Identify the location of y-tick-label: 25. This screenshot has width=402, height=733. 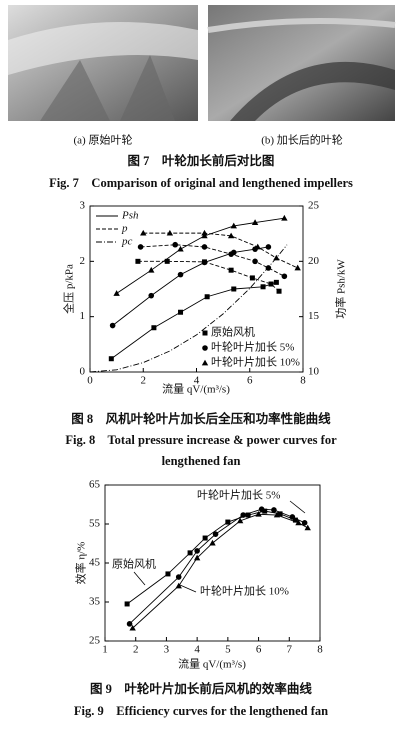
(95, 641).